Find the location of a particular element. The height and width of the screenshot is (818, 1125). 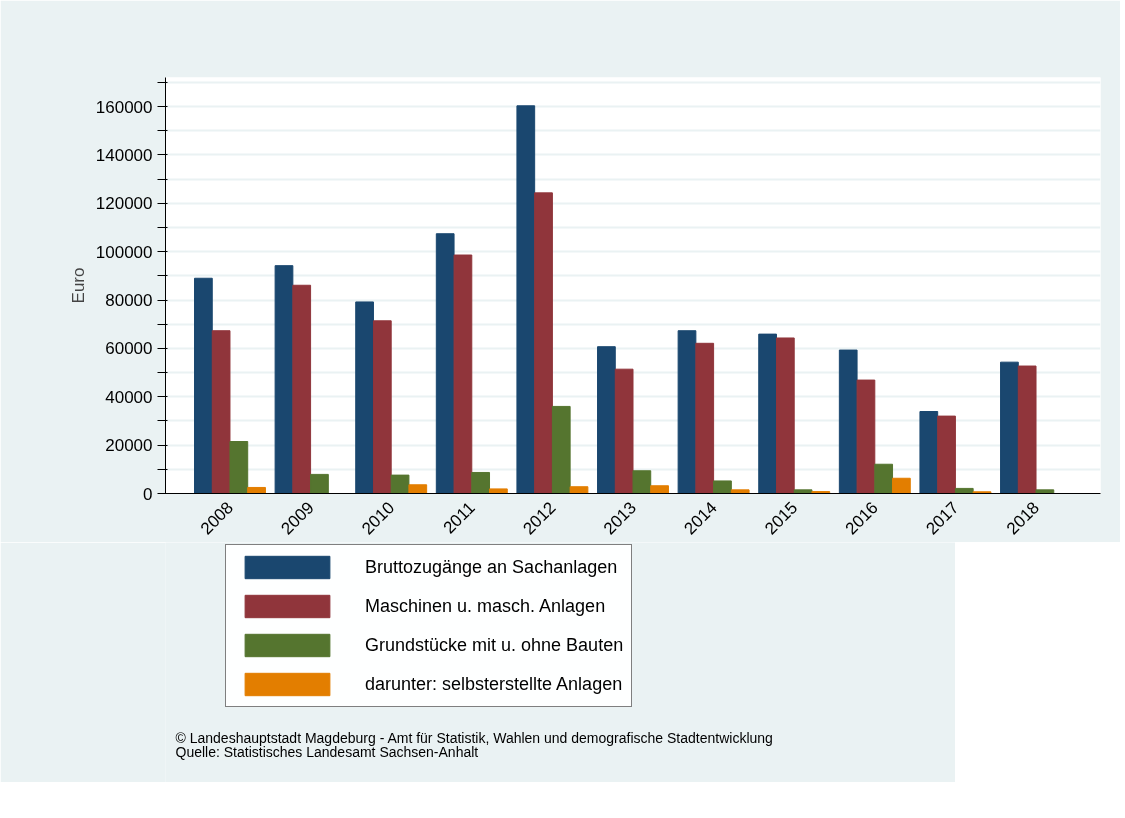

y-tick-label: 120000 is located at coordinates (124, 204).